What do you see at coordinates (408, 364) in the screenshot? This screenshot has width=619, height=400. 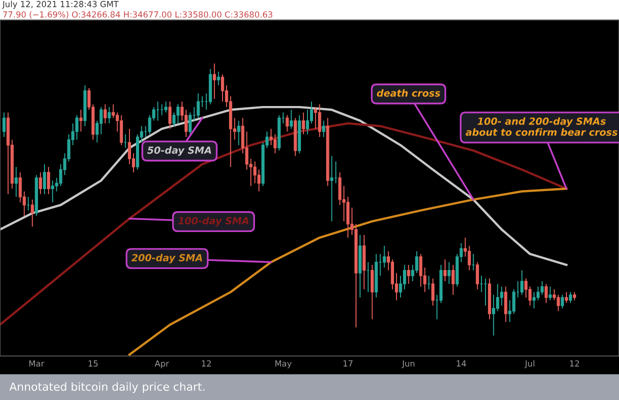 I see `x-tick-label: Jun` at bounding box center [408, 364].